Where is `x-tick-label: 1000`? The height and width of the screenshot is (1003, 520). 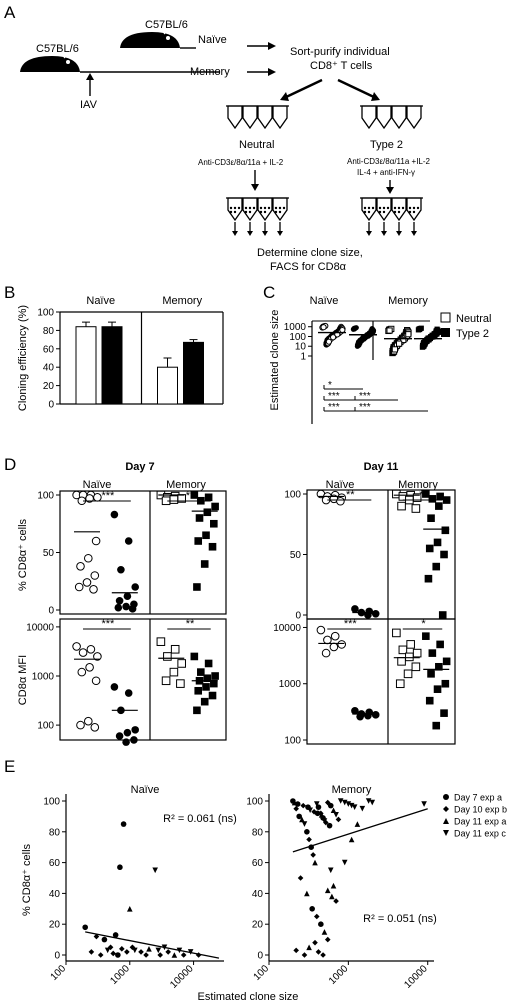
x-tick-label: 1000 is located at coordinates (120, 975).